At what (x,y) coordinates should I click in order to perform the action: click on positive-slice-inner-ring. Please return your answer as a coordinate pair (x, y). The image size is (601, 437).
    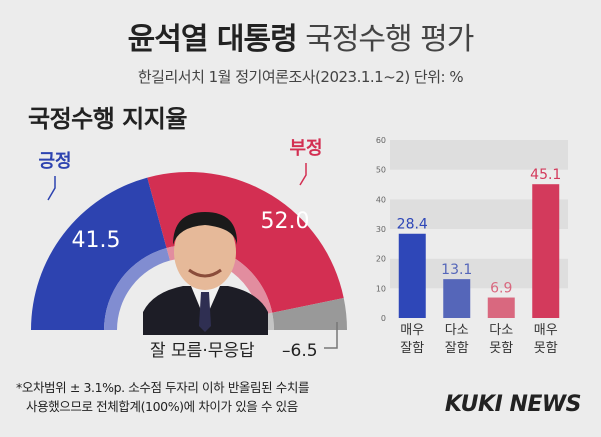
    Looking at the image, I should click on (137, 289).